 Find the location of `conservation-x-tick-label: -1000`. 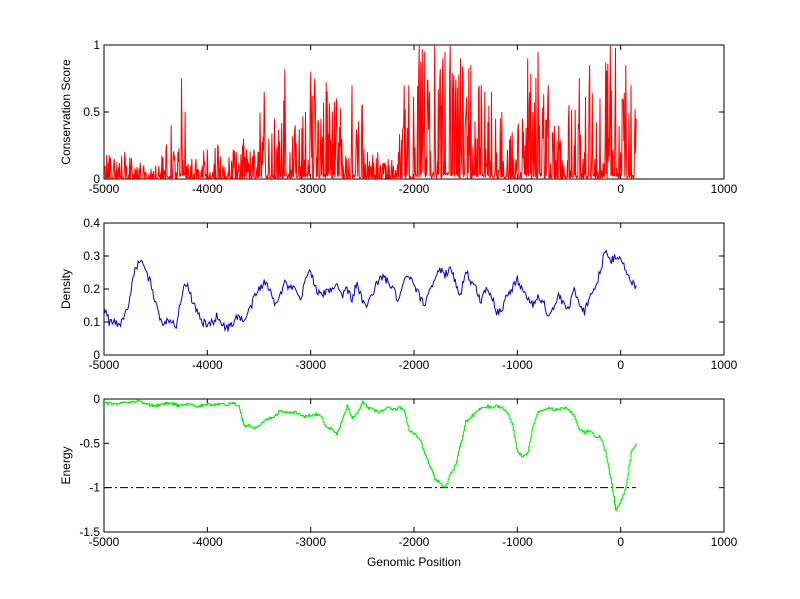

conservation-x-tick-label: -1000 is located at coordinates (517, 189).